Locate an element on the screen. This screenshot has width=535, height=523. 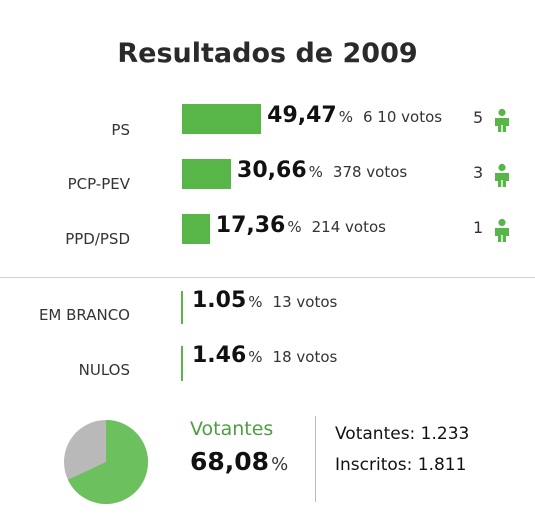
null-votes-row: NULOS 1.46 % 18 votos is located at coordinates (267, 363).